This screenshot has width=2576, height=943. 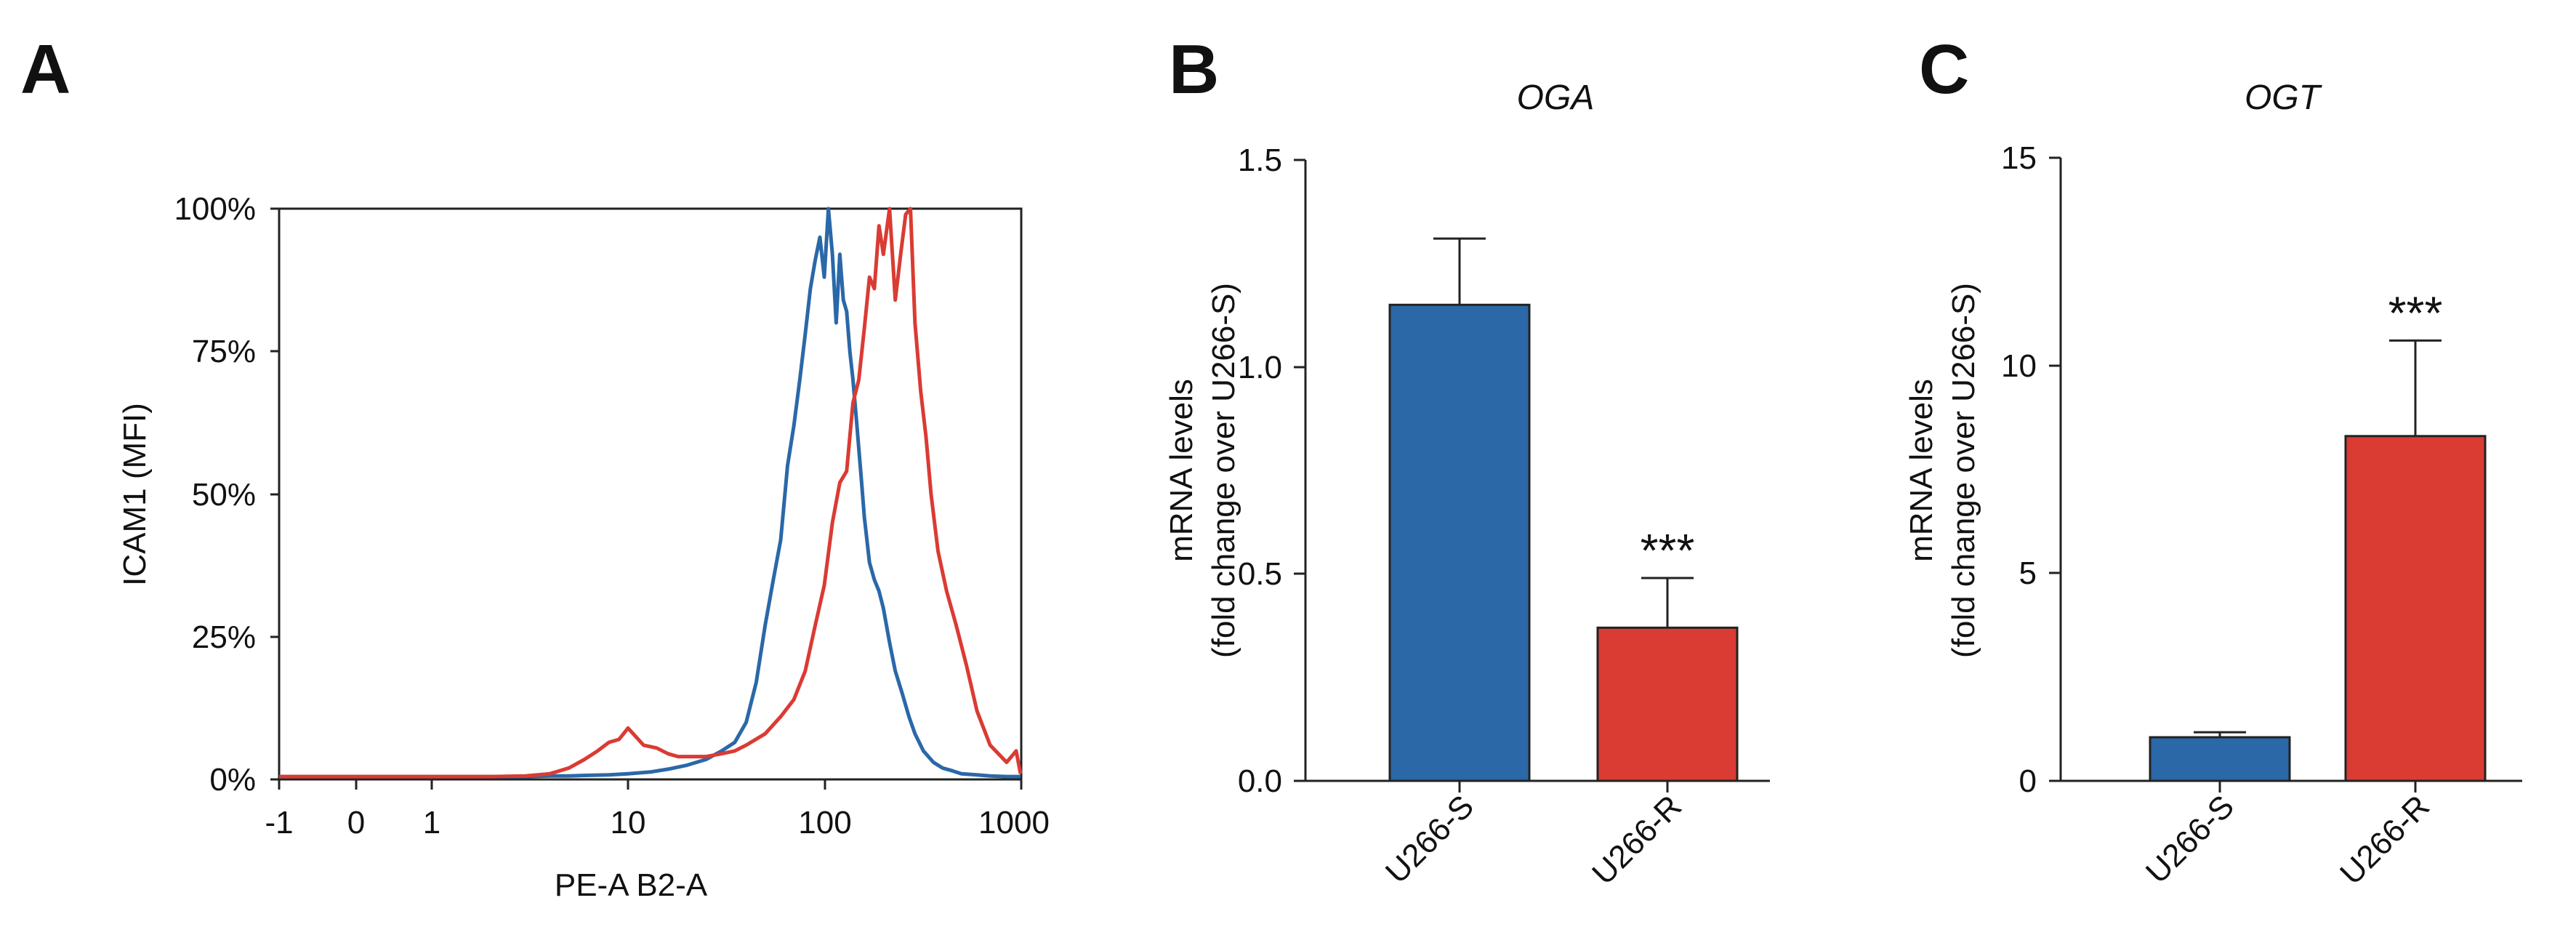 What do you see at coordinates (279, 822) in the screenshot?
I see `panel-a-x-tick-label: -1` at bounding box center [279, 822].